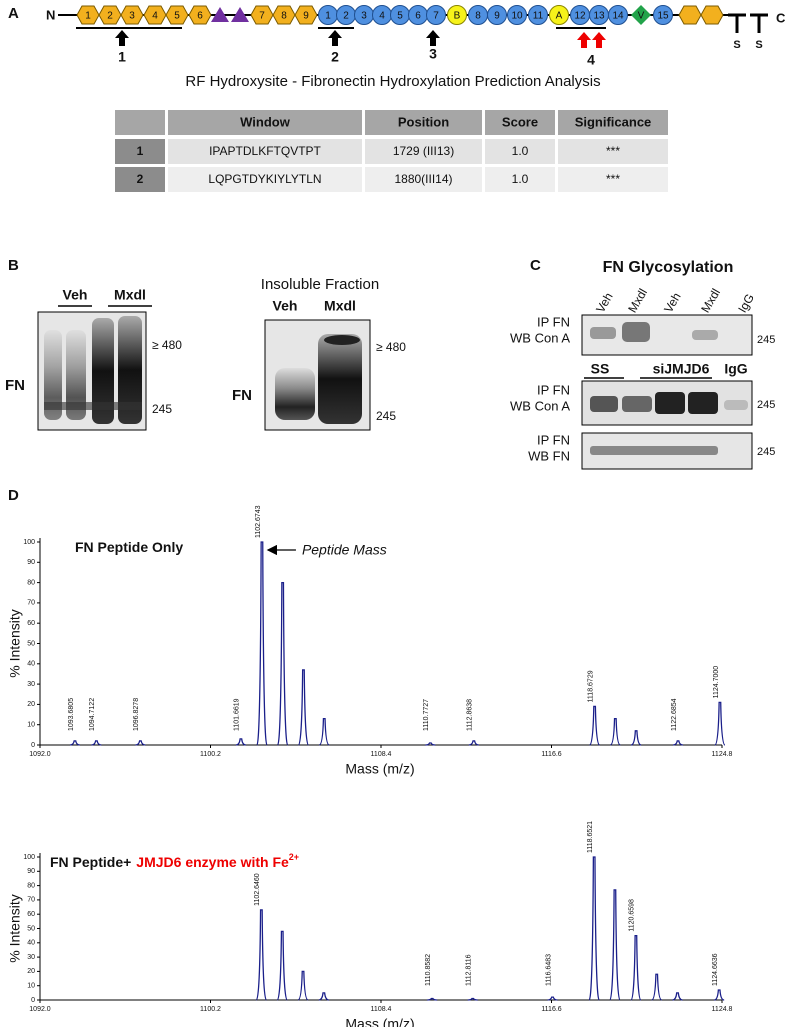  Describe the element at coordinates (13, 13) in the screenshot. I see `panel-letter: A` at that location.